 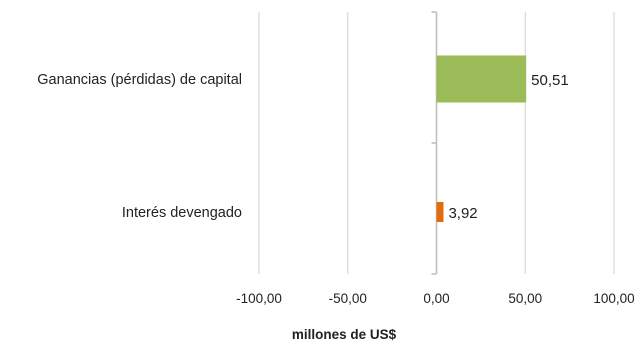 I want to click on bars, so click(x=481, y=138).